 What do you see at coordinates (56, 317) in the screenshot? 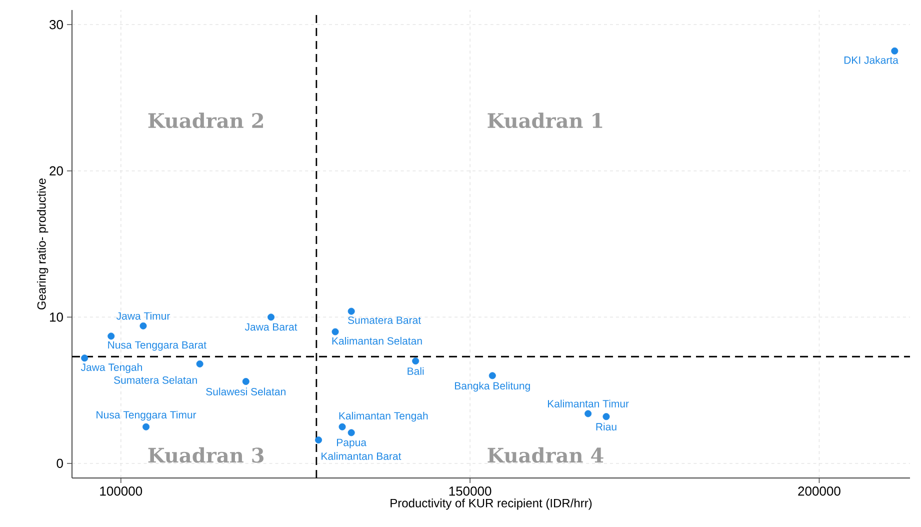
I see `y-tick-label: 10` at bounding box center [56, 317].